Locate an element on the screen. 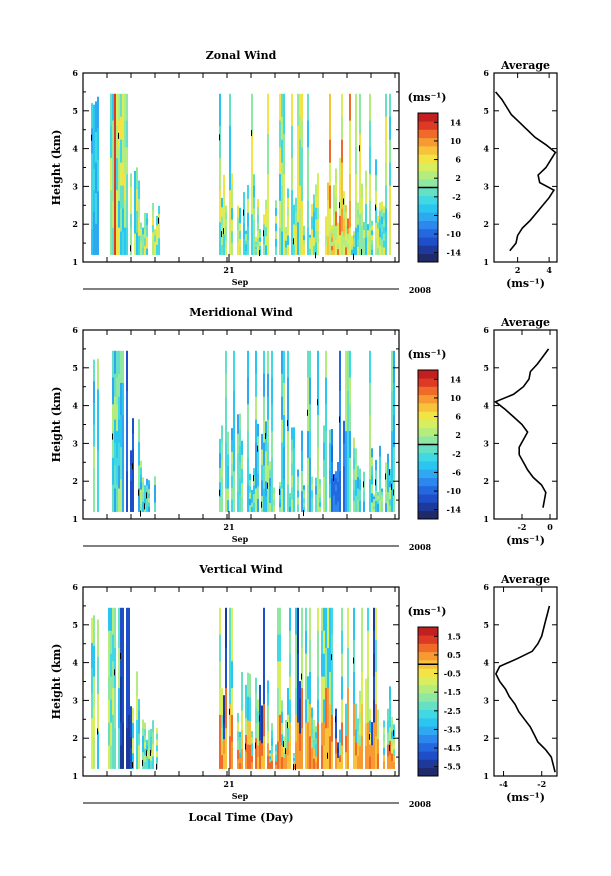  avg-x-tick-label: -2 is located at coordinates (522, 527).